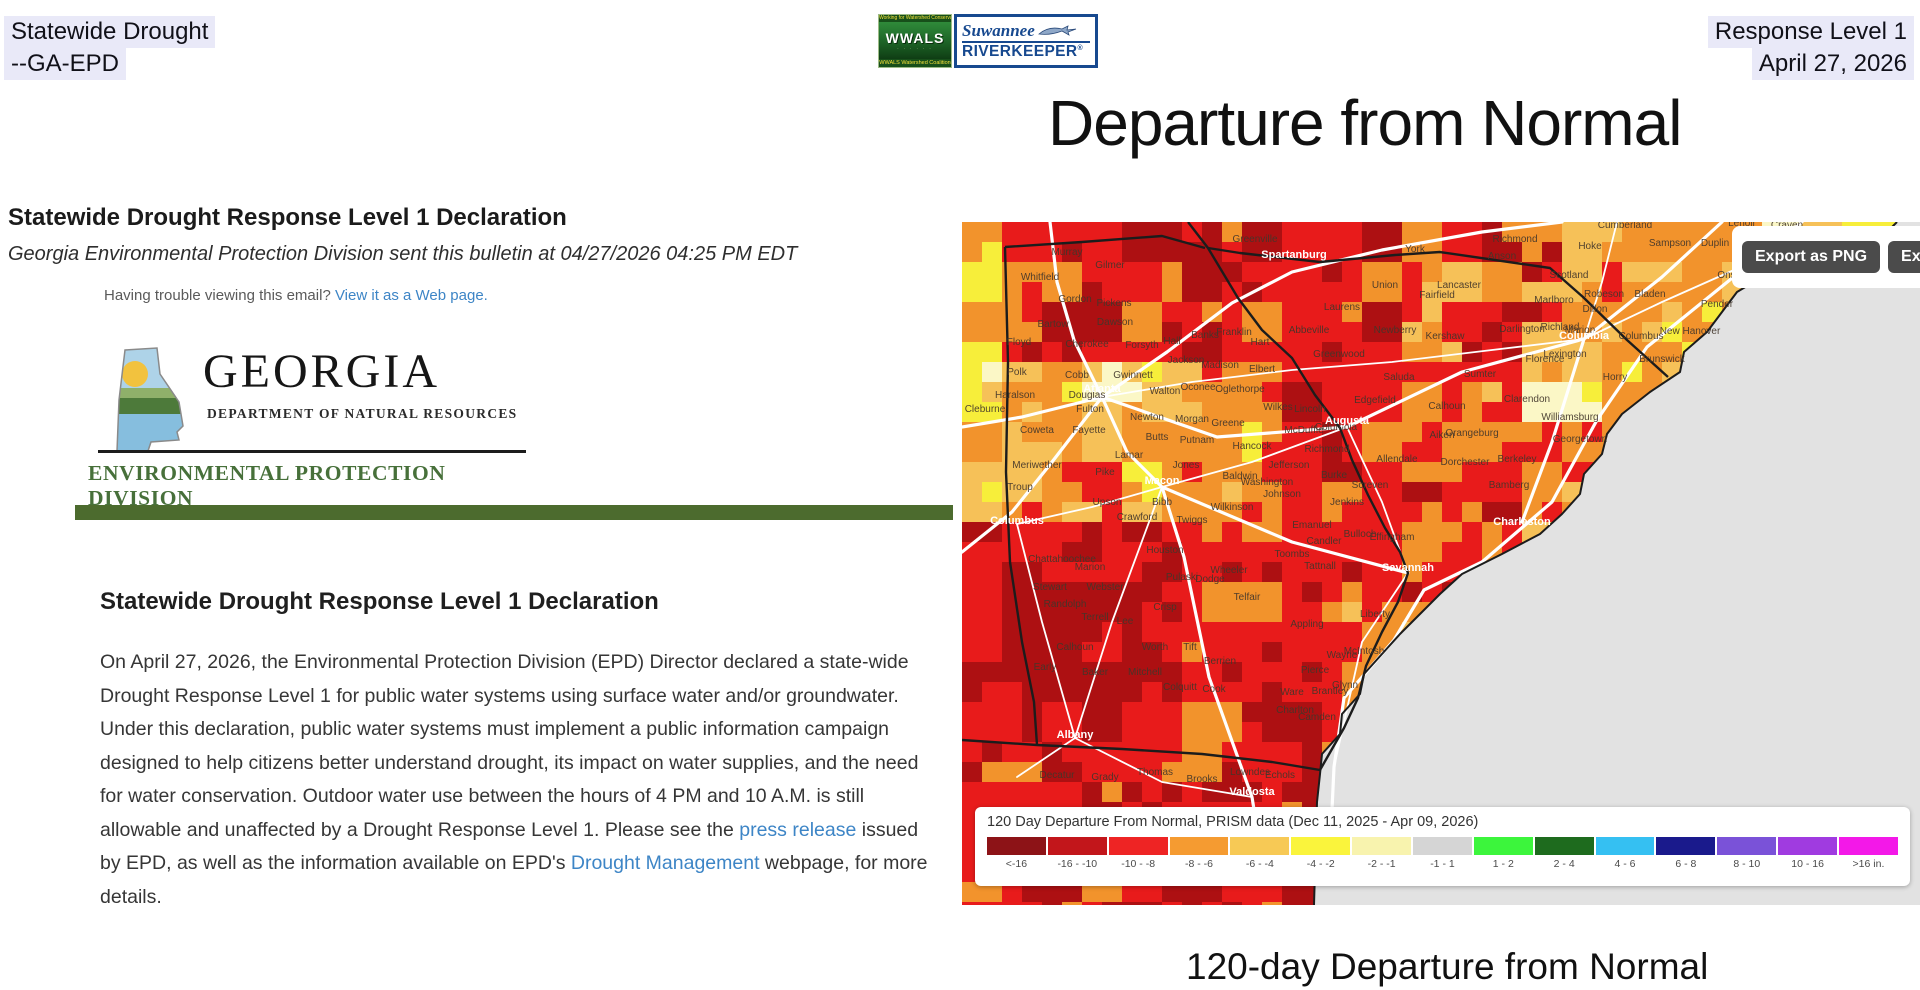 This screenshot has height=990, width=1920. Describe the element at coordinates (1320, 566) in the screenshot. I see `county-label: Tattnall` at that location.